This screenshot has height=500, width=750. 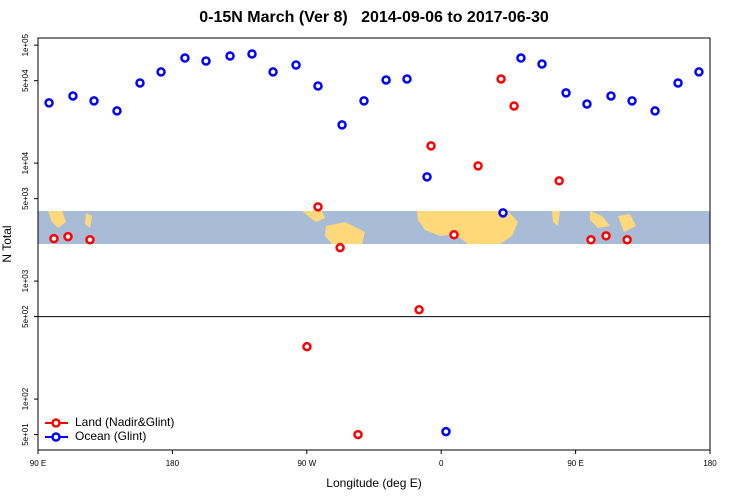 I want to click on y-tick-label: 1e+04, so click(x=25, y=162).